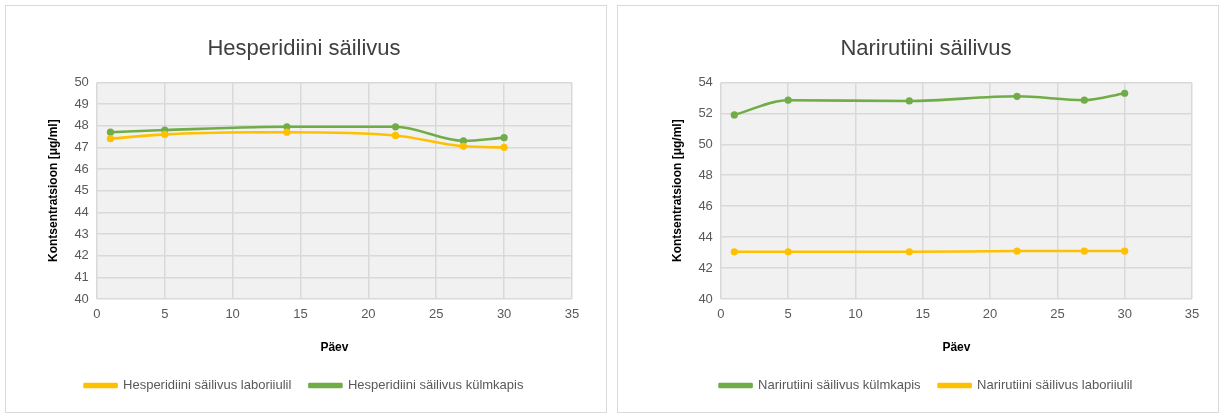 The height and width of the screenshot is (419, 1224). What do you see at coordinates (435, 385) in the screenshot?
I see `legend-label: Hesperidiini säilivus külmkapis` at bounding box center [435, 385].